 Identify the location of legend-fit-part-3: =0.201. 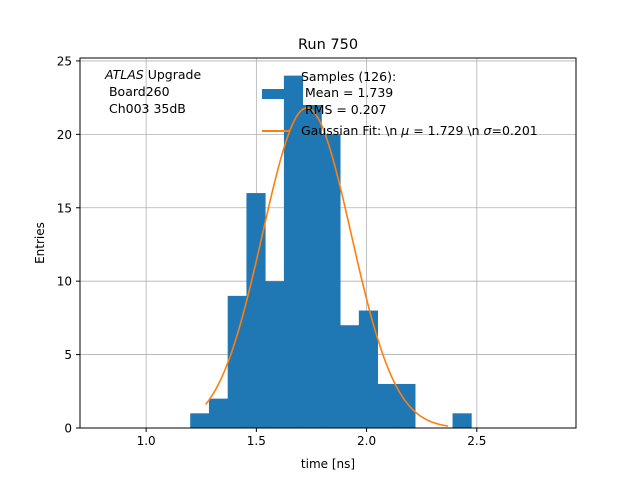
(514, 130).